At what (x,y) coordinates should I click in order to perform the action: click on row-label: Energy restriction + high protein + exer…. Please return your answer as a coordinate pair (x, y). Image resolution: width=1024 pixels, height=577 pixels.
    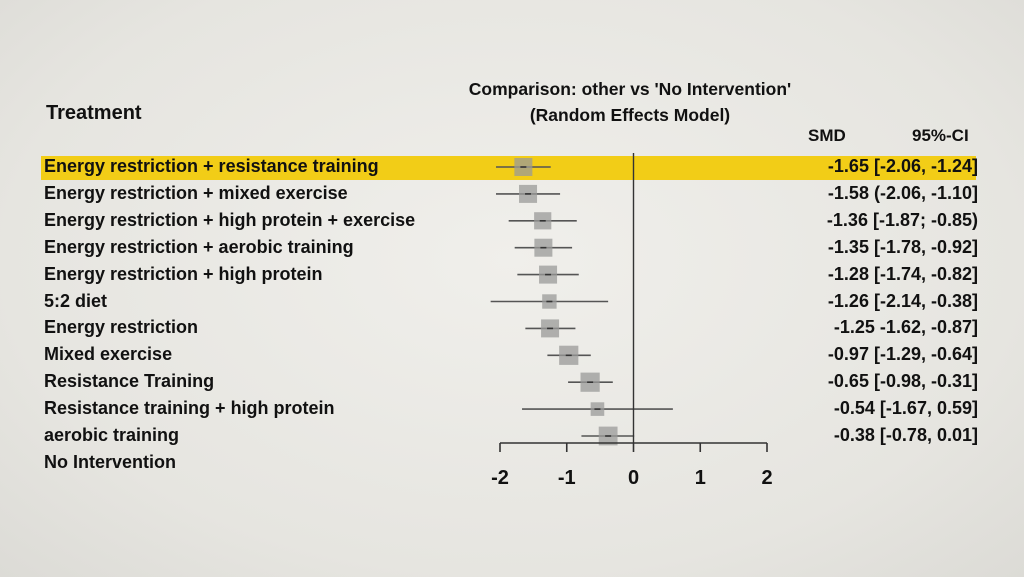
    Looking at the image, I should click on (230, 219).